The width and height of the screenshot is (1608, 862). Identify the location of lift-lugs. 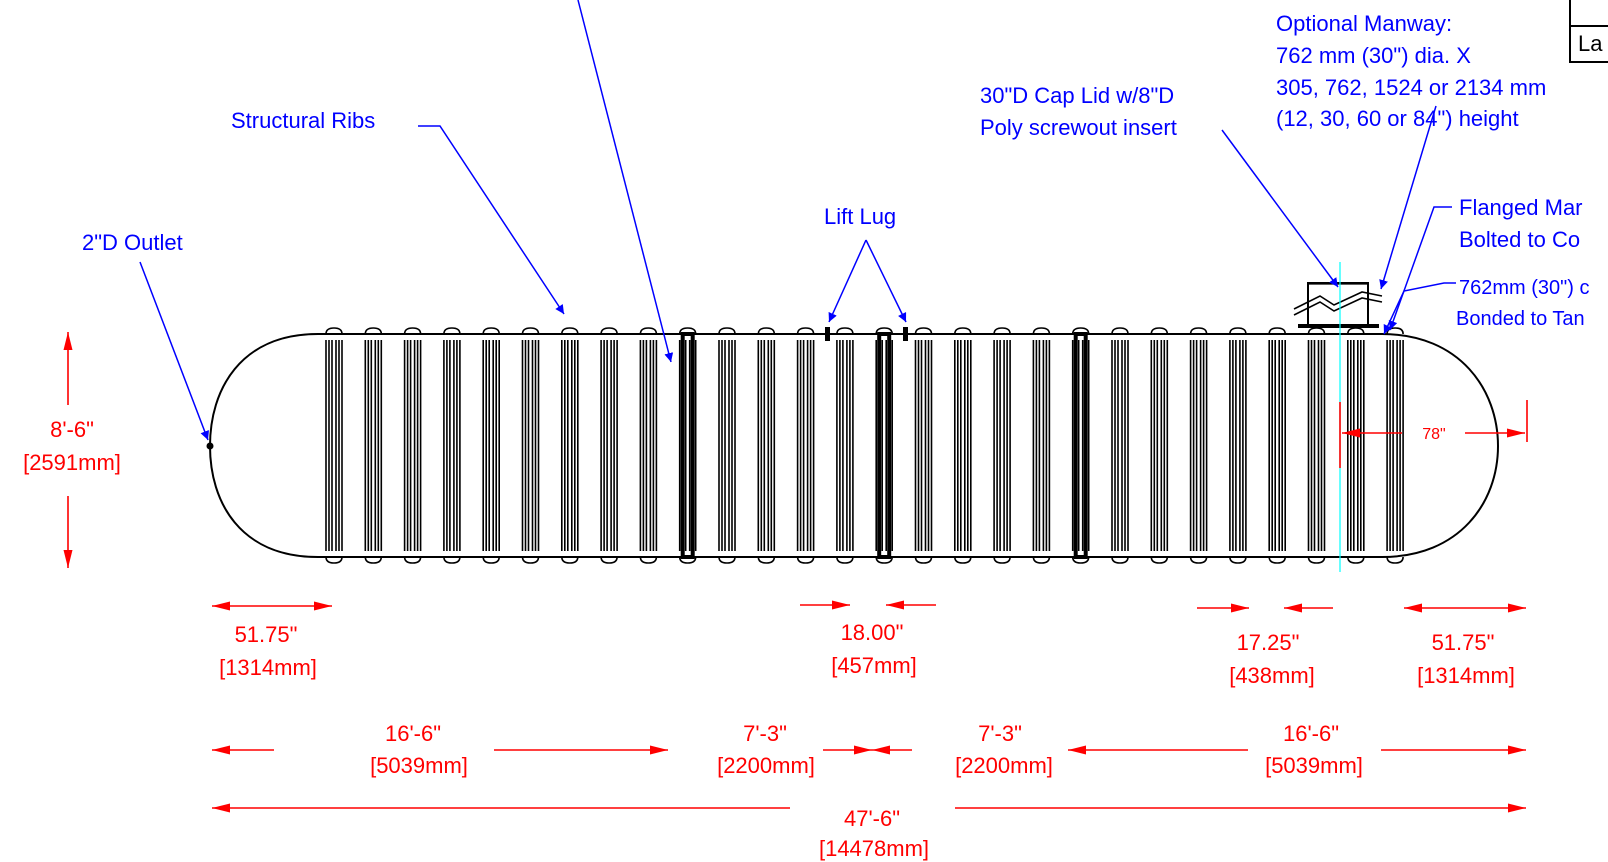
(866, 334).